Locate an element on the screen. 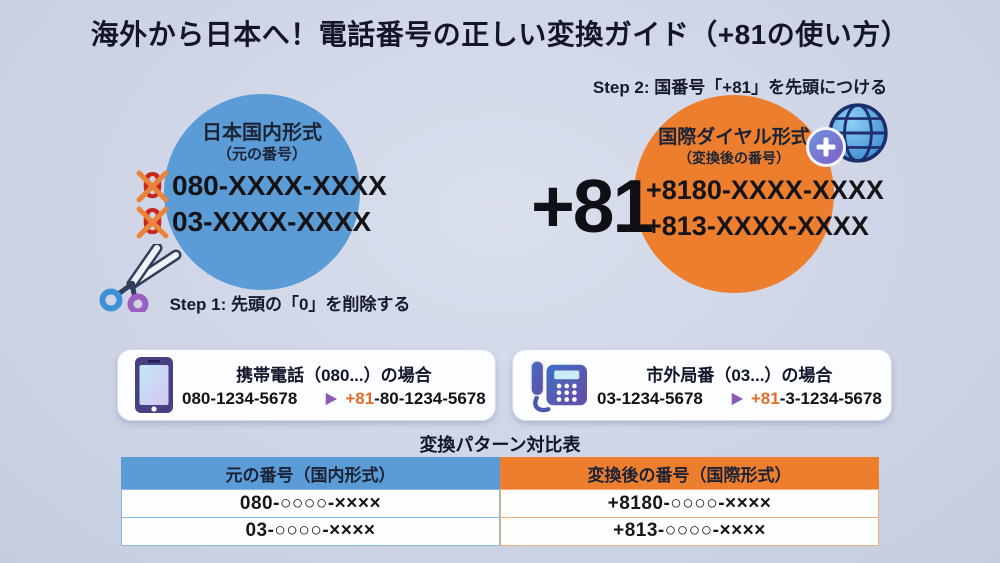 The height and width of the screenshot is (563, 1000). step1-label: Step 1: 先頭の「0」を削除する is located at coordinates (290, 304).